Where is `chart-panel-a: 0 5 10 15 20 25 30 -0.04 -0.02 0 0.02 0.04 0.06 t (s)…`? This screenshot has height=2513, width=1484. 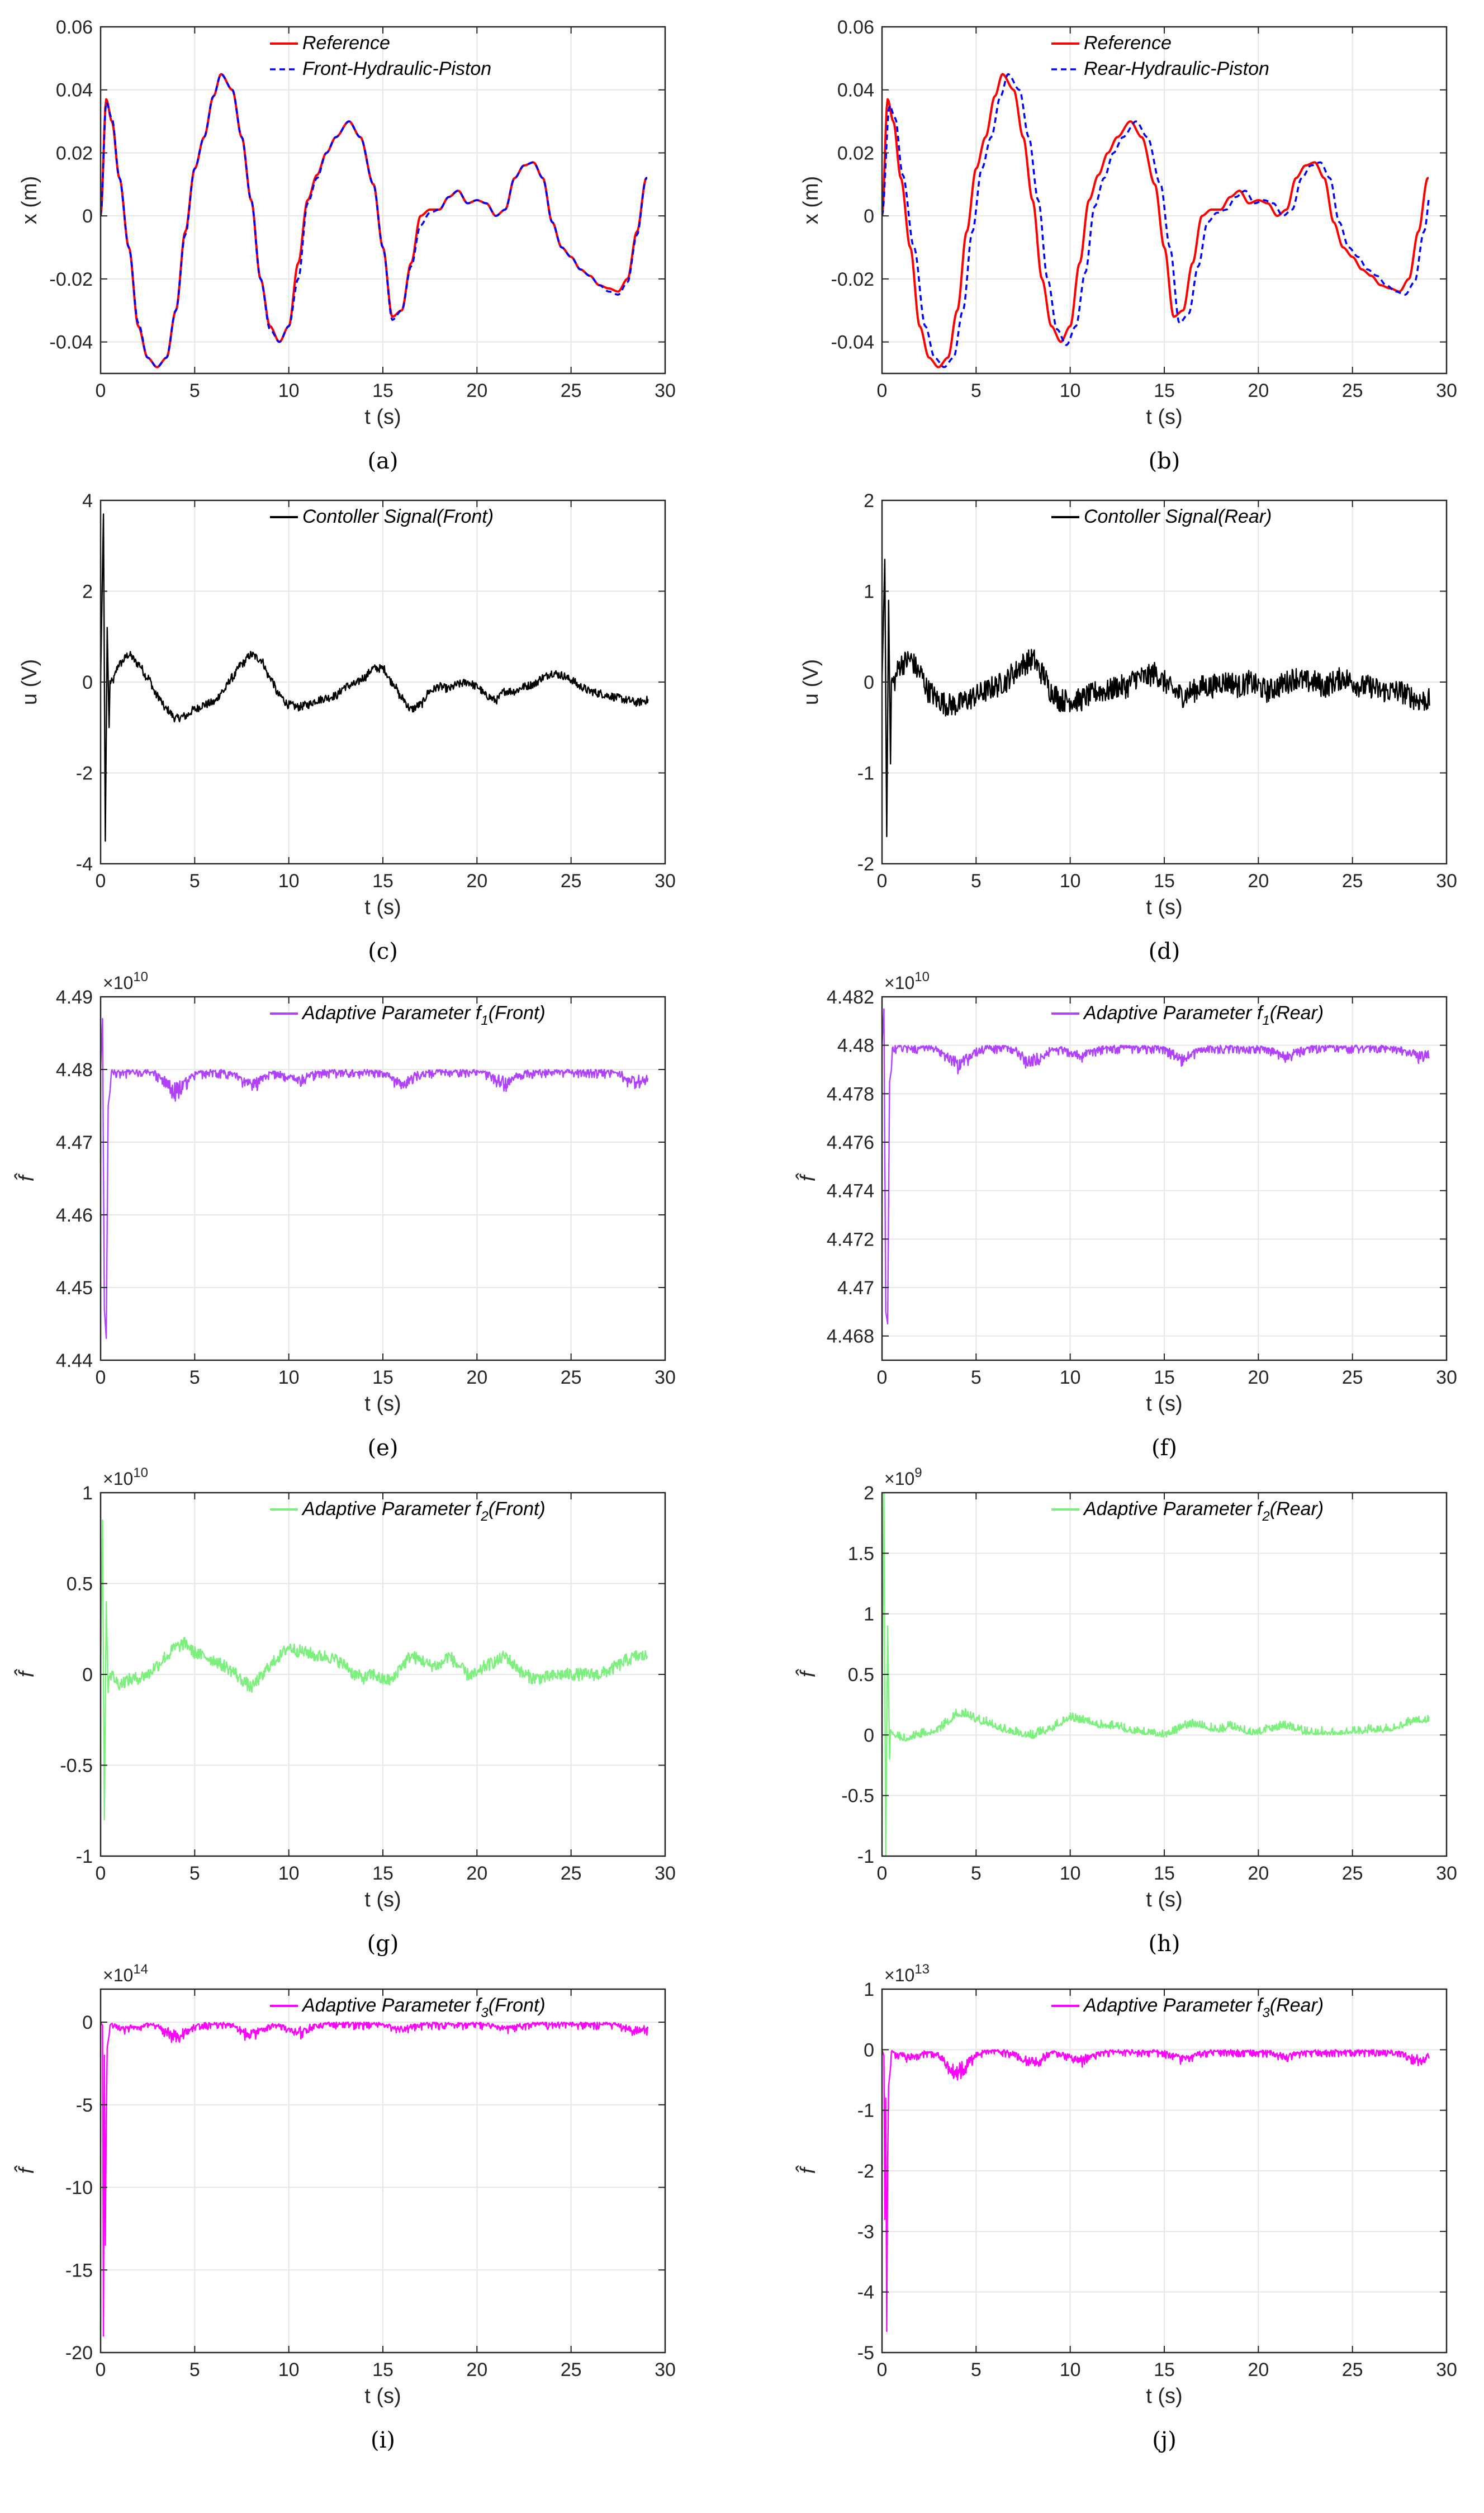
chart-panel-a: 0 5 10 15 20 25 30 -0.04 -0.02 0 0.02 0.04 0.06 t (s)… is located at coordinates (347, 245).